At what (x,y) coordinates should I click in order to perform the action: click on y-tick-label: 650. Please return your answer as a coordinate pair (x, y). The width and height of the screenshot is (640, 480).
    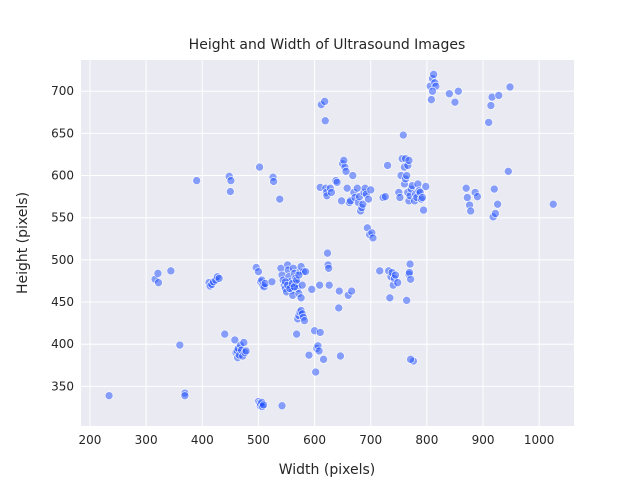
    Looking at the image, I should click on (62, 133).